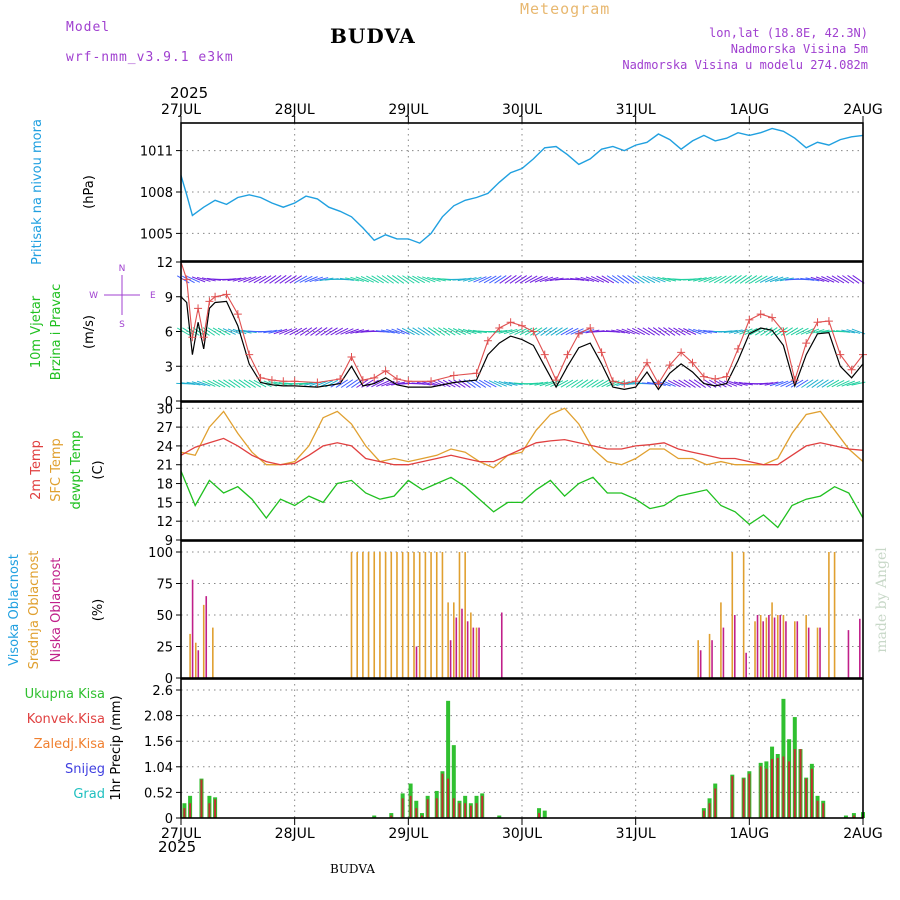 The image size is (900, 900). Describe the element at coordinates (88, 27) in the screenshot. I see `model-label: Model` at that location.